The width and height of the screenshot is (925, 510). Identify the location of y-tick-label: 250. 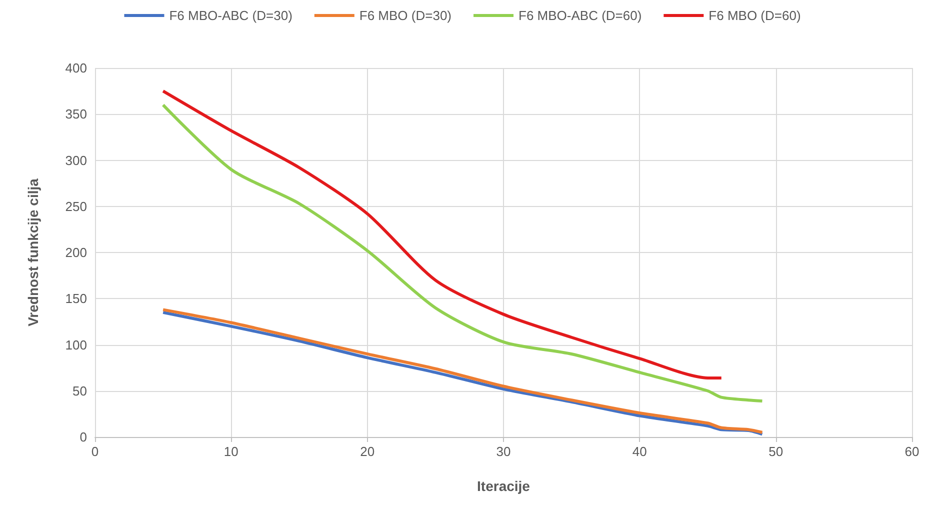
(76, 206).